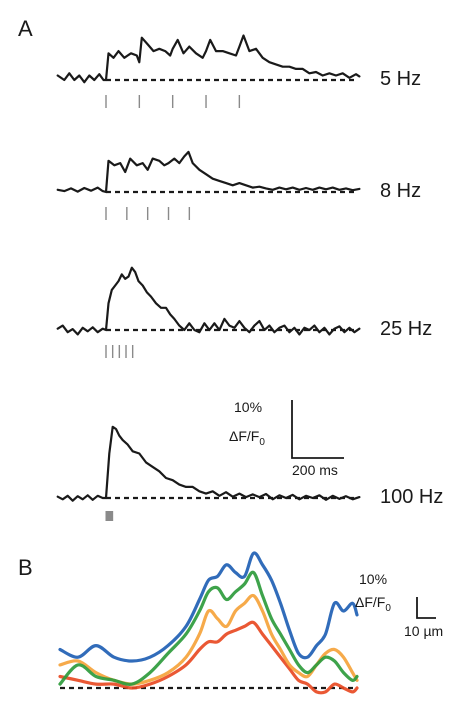 The height and width of the screenshot is (715, 469). Describe the element at coordinates (247, 438) in the screenshot. I see `panel-a-scale-unit: ΔF/F0` at that location.